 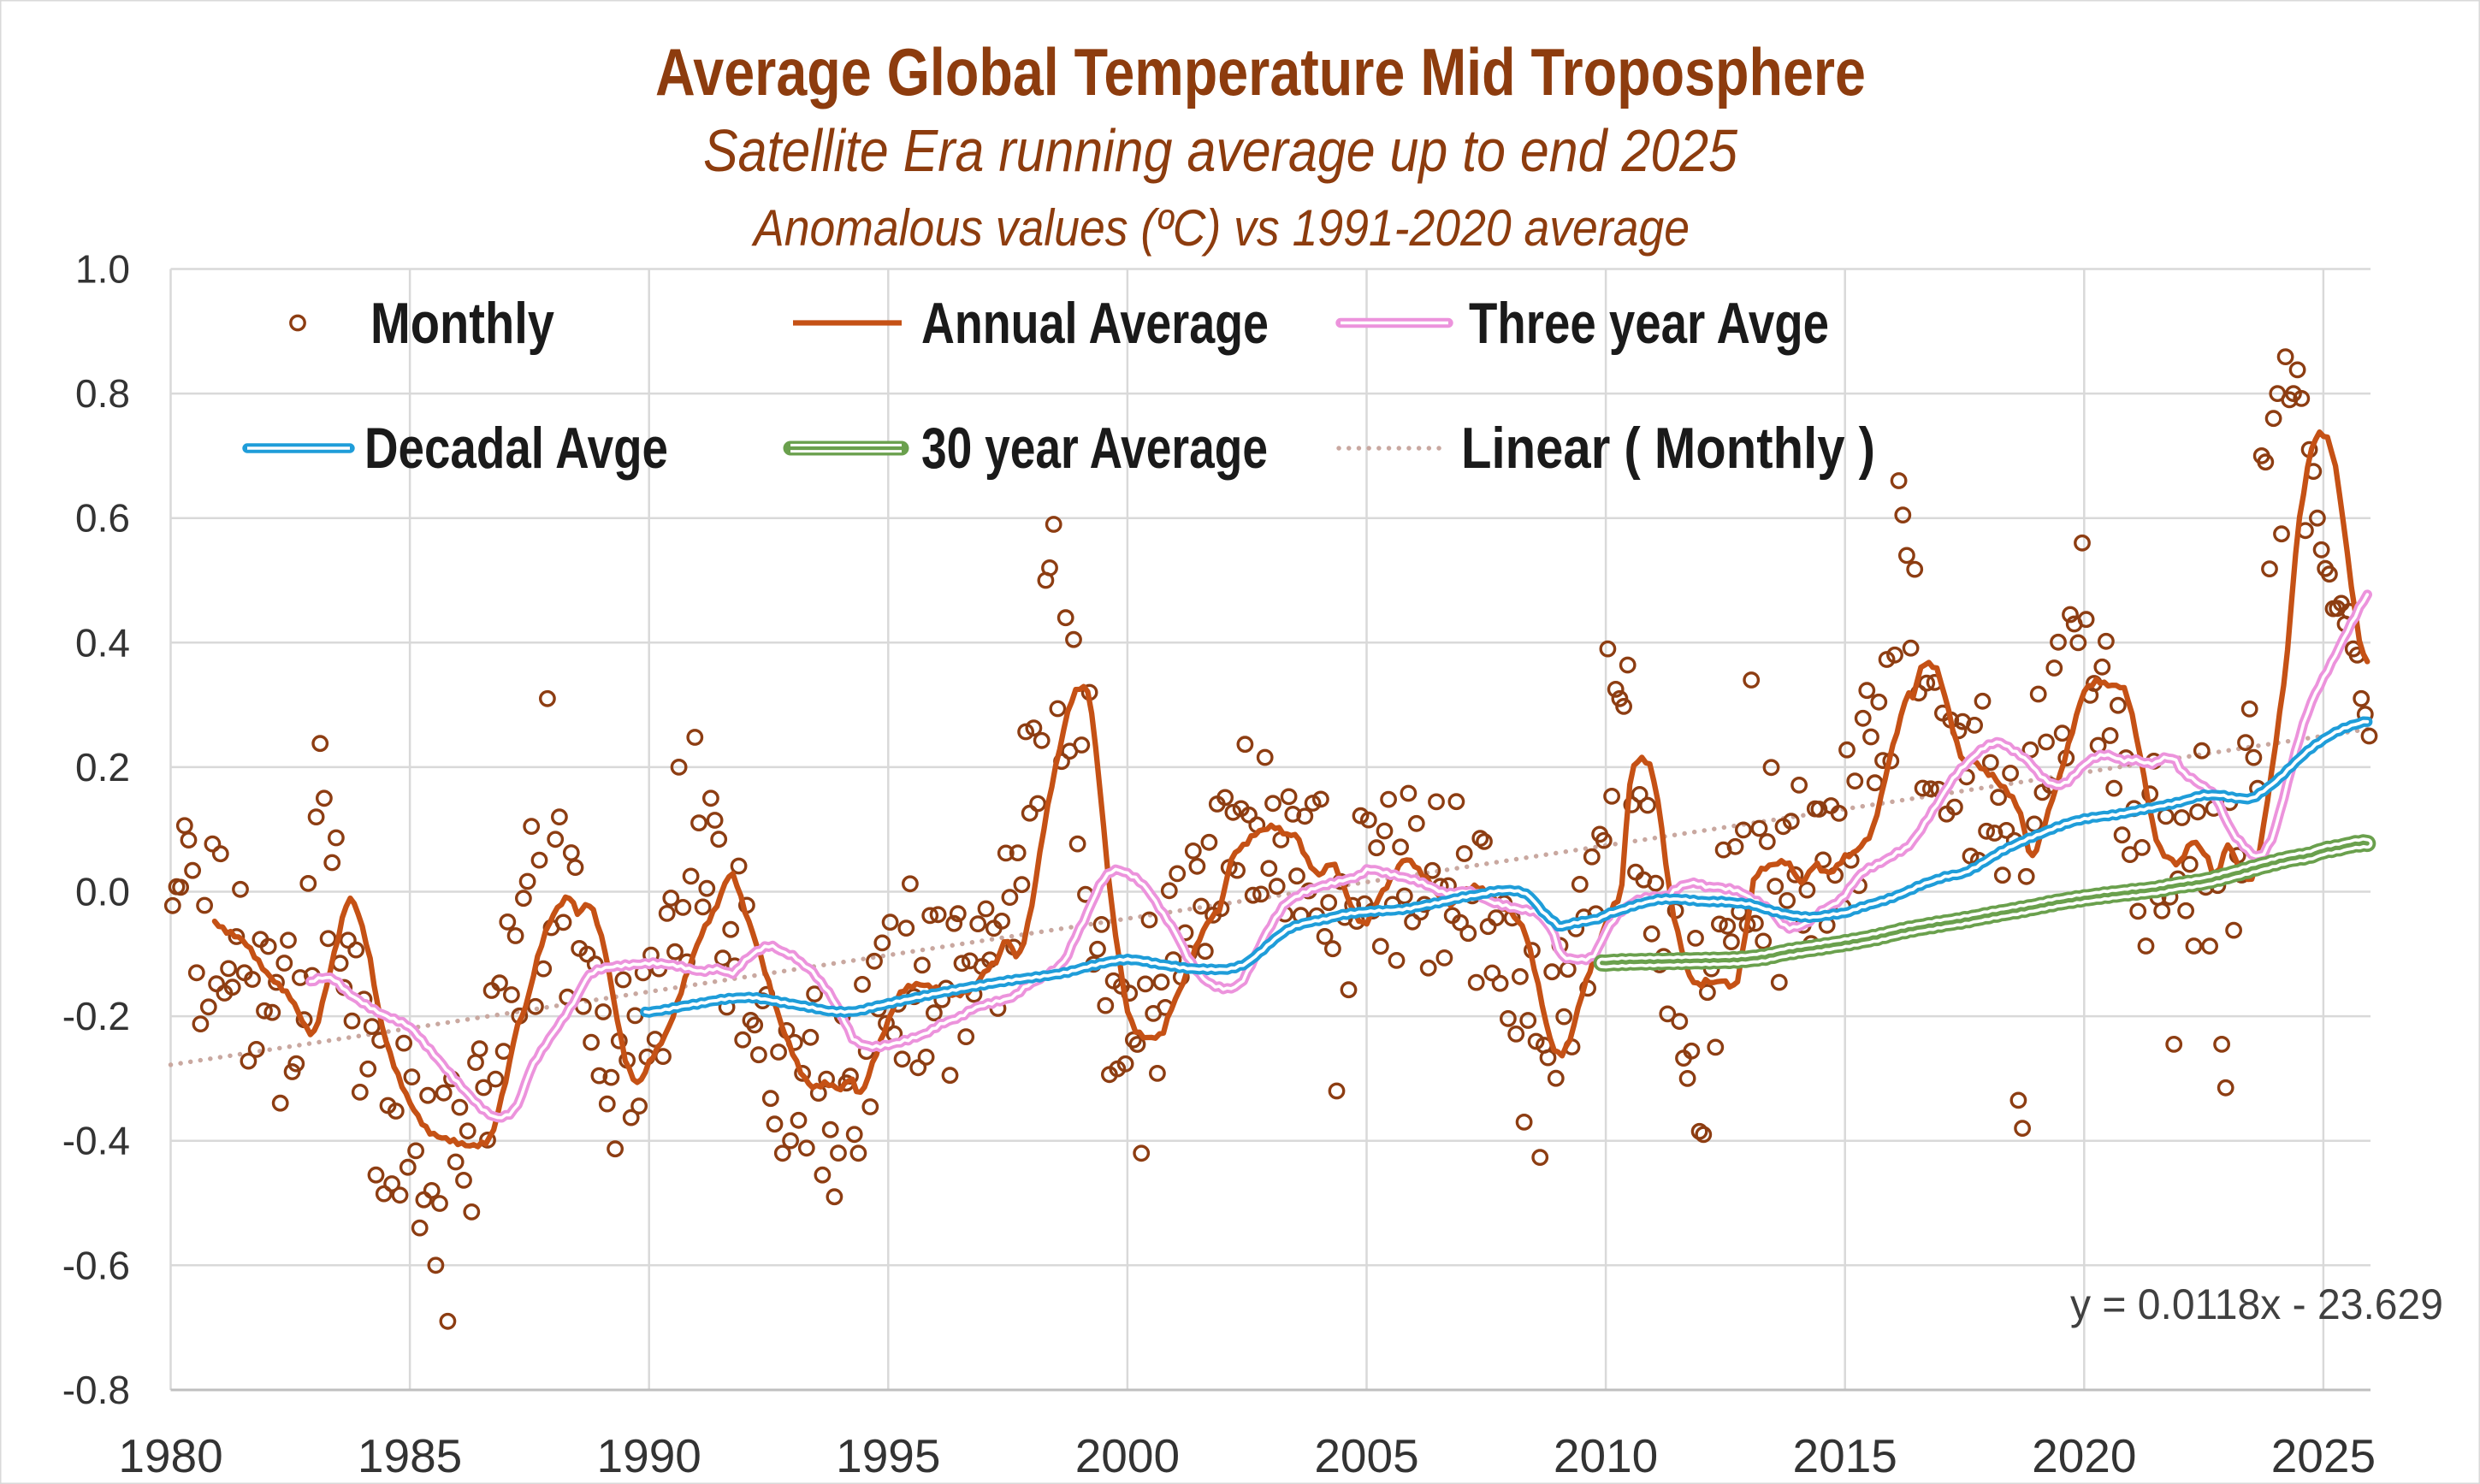 What do you see at coordinates (1366, 1455) in the screenshot?
I see `svg-text: 2005` at bounding box center [1366, 1455].